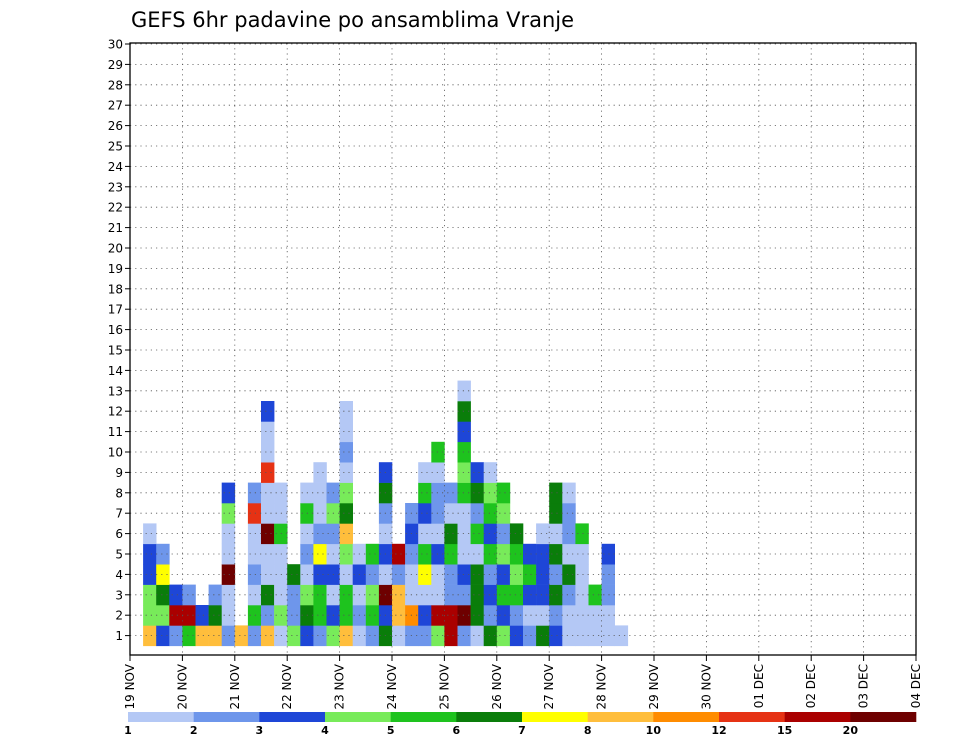  I want to click on colorbar-label: 7, so click(522, 730).